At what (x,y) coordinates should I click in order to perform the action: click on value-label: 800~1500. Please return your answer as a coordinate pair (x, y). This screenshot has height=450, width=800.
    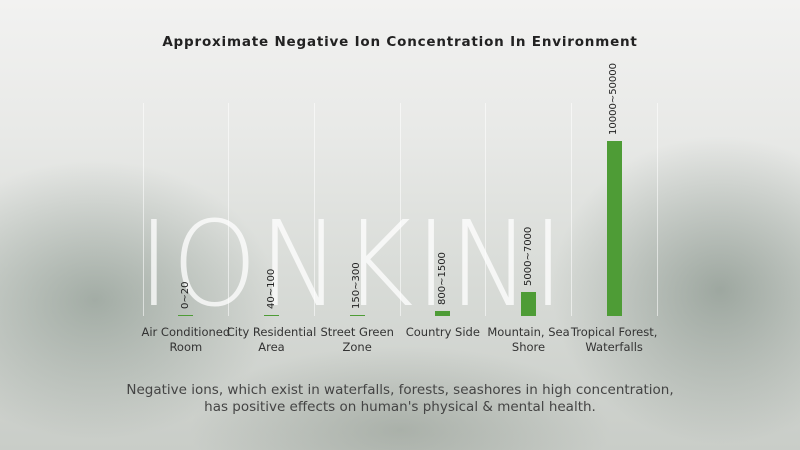
    Looking at the image, I should click on (442, 278).